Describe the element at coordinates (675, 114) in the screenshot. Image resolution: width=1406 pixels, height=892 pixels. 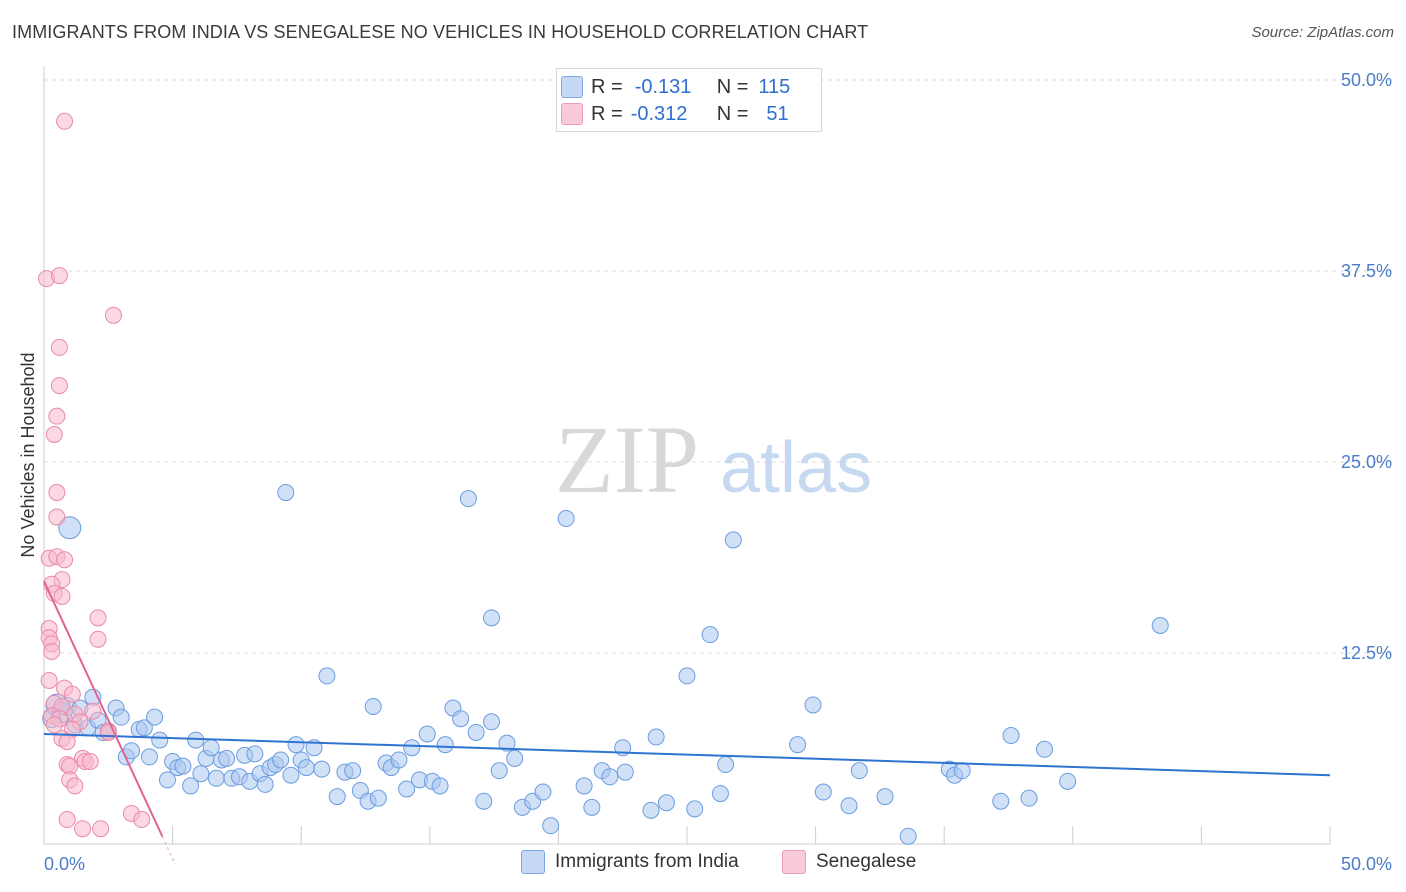
I see `legend-row-senegalese: R = -0.312 N = 51` at that location.